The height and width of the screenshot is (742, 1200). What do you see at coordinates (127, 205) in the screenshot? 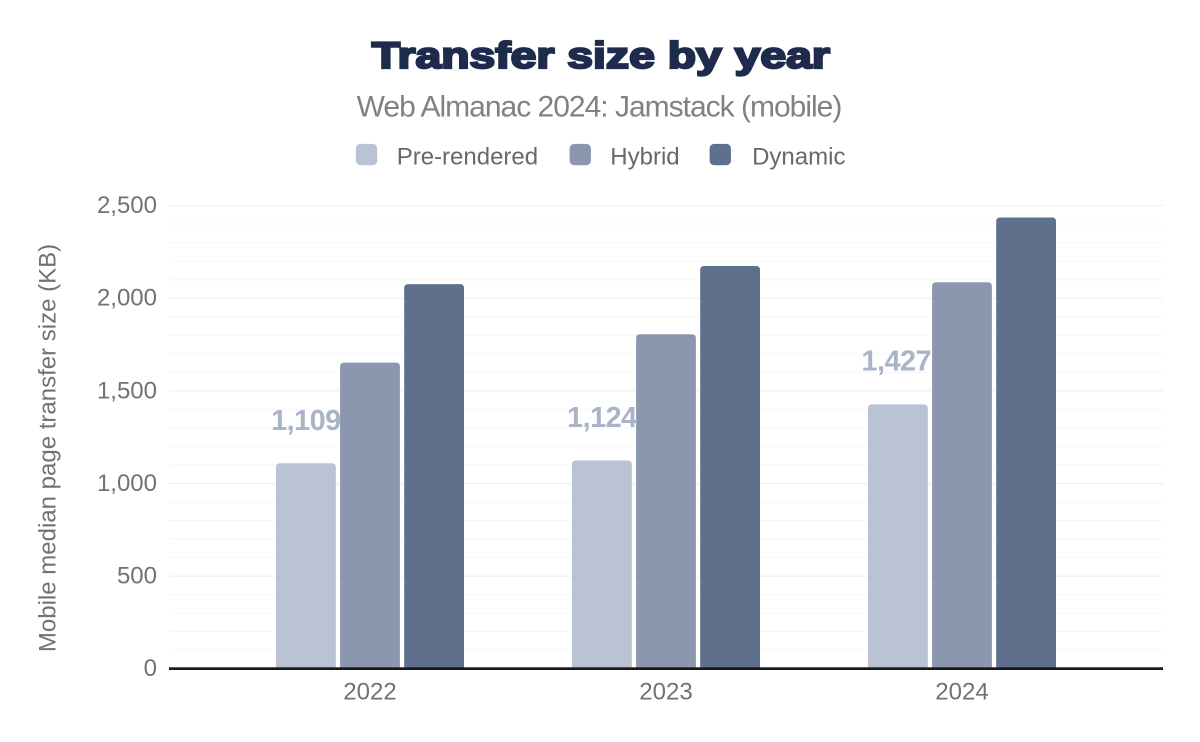
I see `svg-text: 2,500` at bounding box center [127, 205].